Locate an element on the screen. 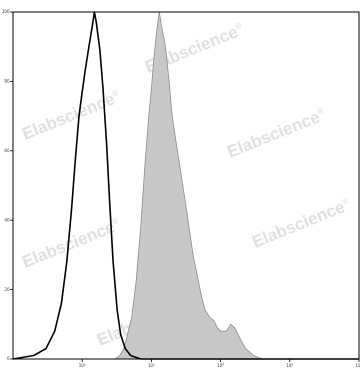  x-tick-exponent: 3 is located at coordinates (154, 365).